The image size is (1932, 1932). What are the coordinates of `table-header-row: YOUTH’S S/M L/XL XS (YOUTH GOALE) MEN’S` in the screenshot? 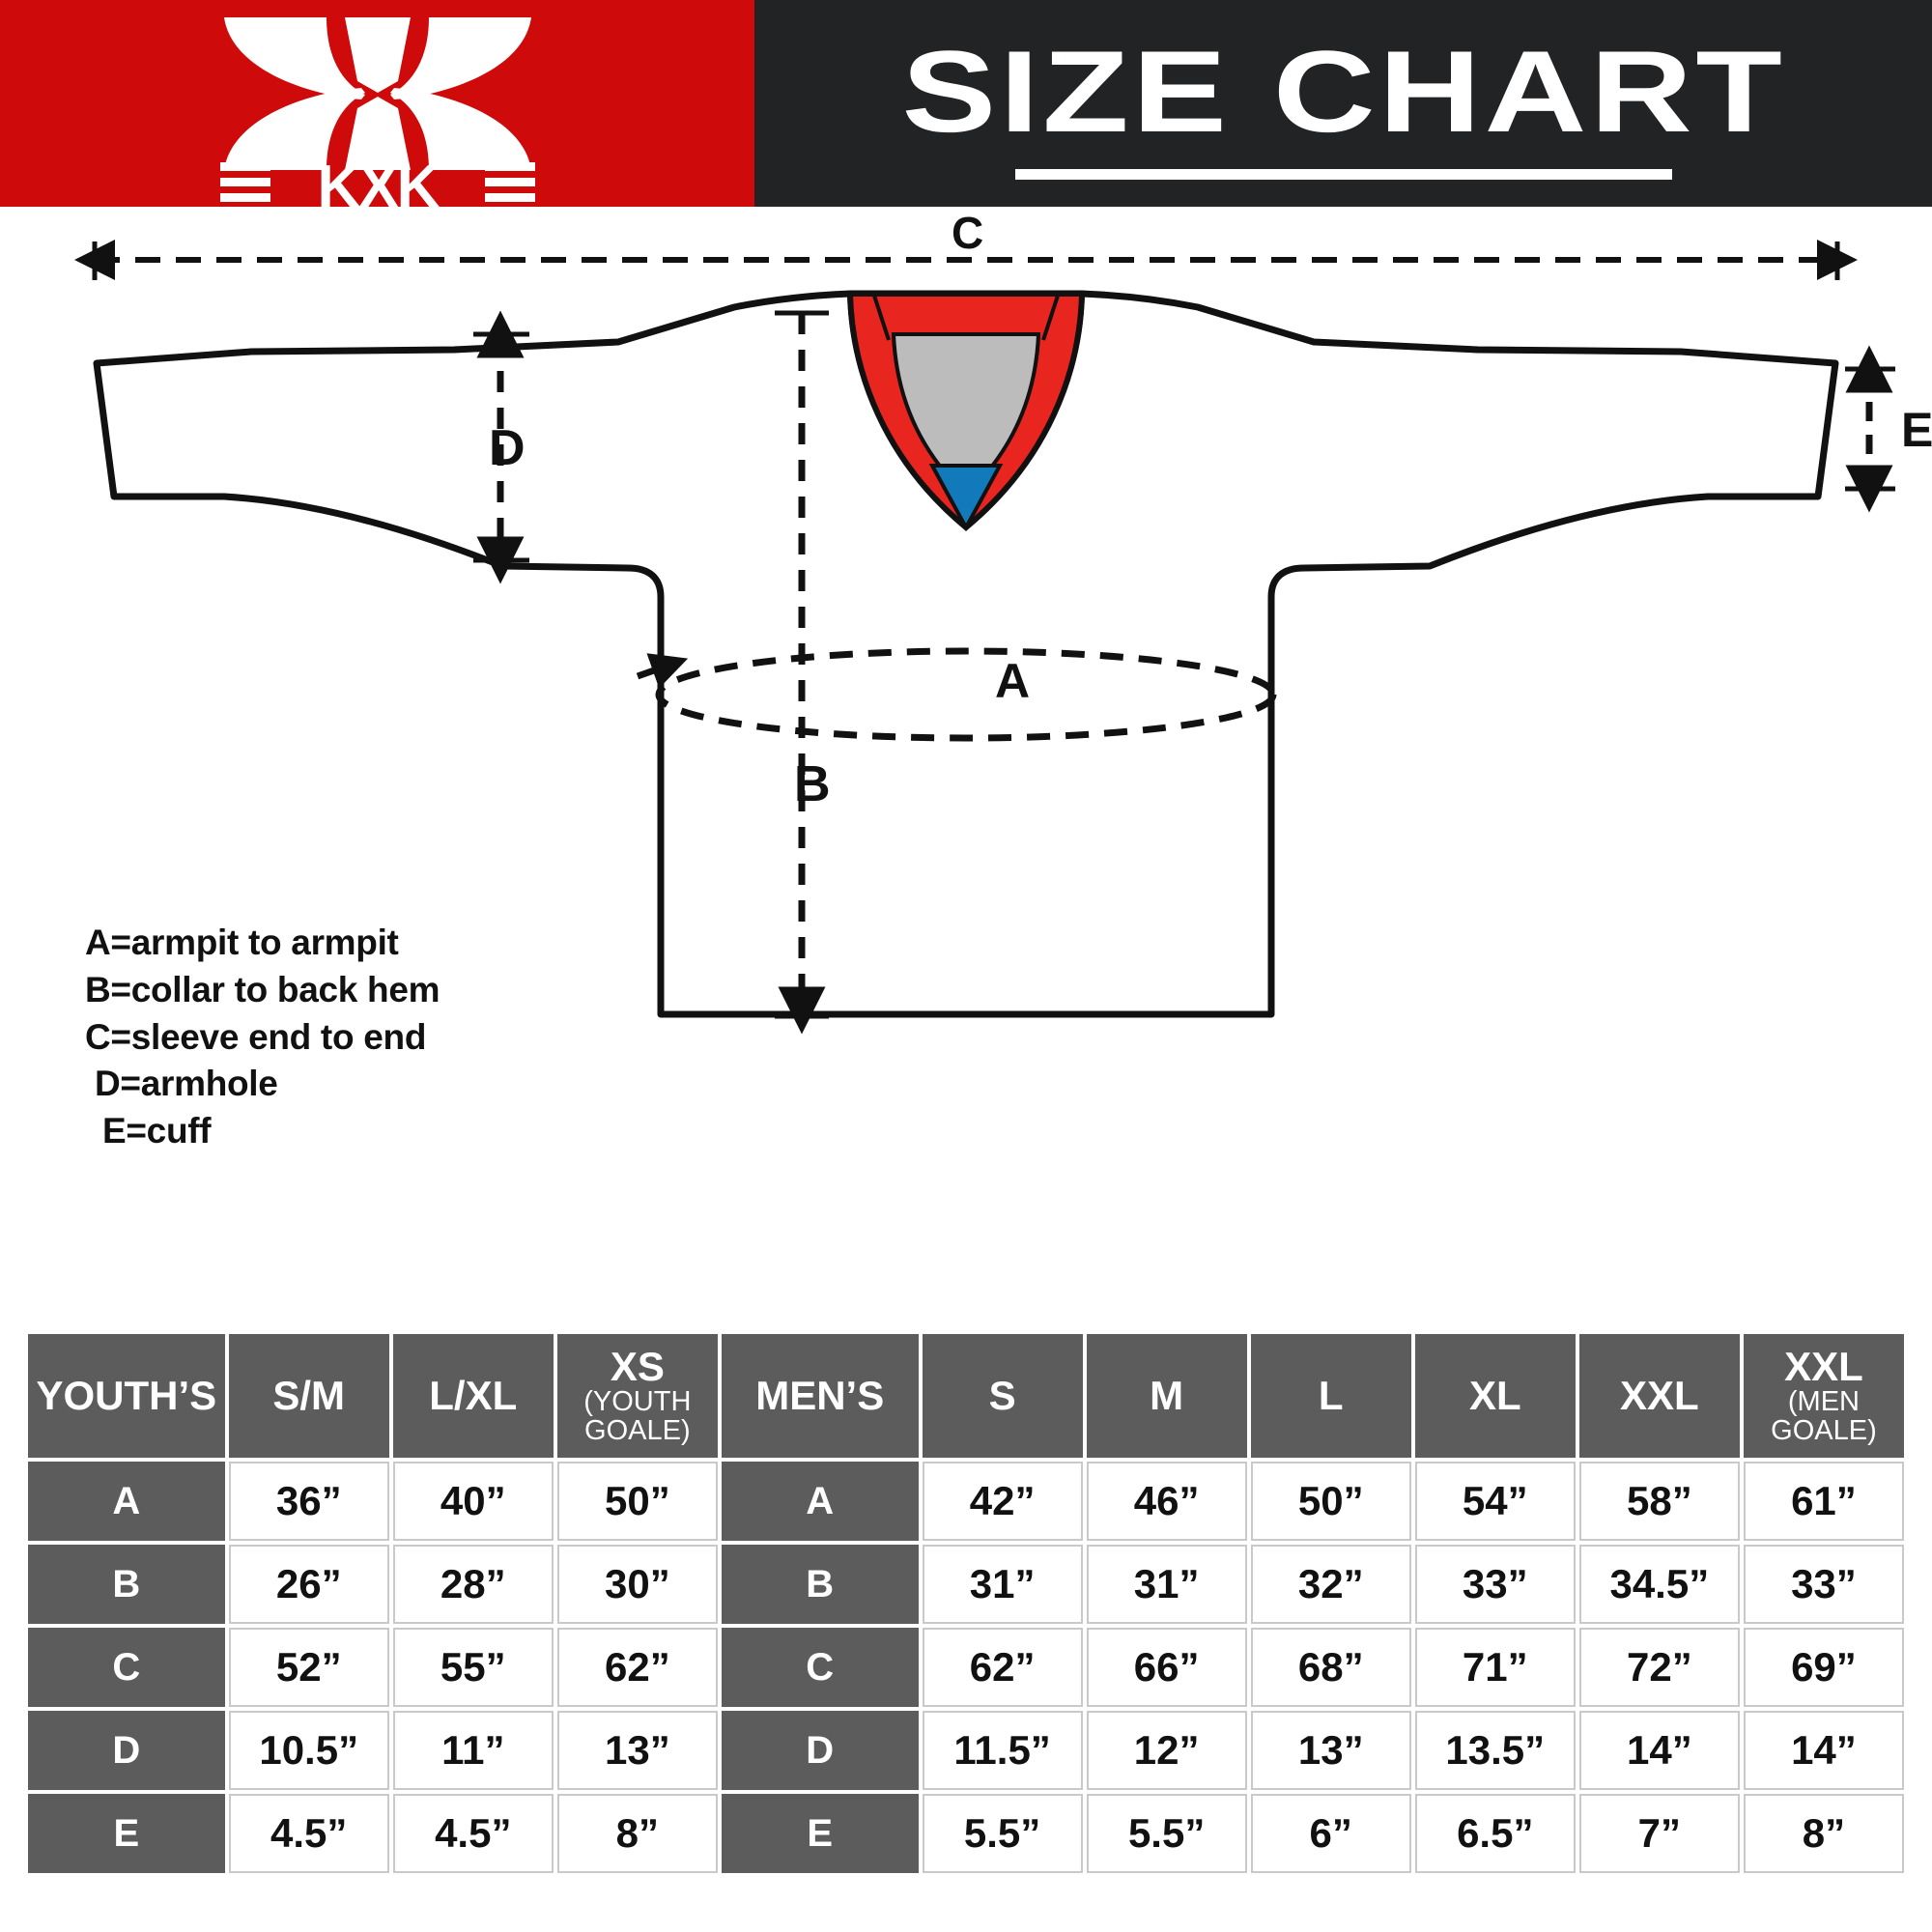 It's located at (966, 1396).